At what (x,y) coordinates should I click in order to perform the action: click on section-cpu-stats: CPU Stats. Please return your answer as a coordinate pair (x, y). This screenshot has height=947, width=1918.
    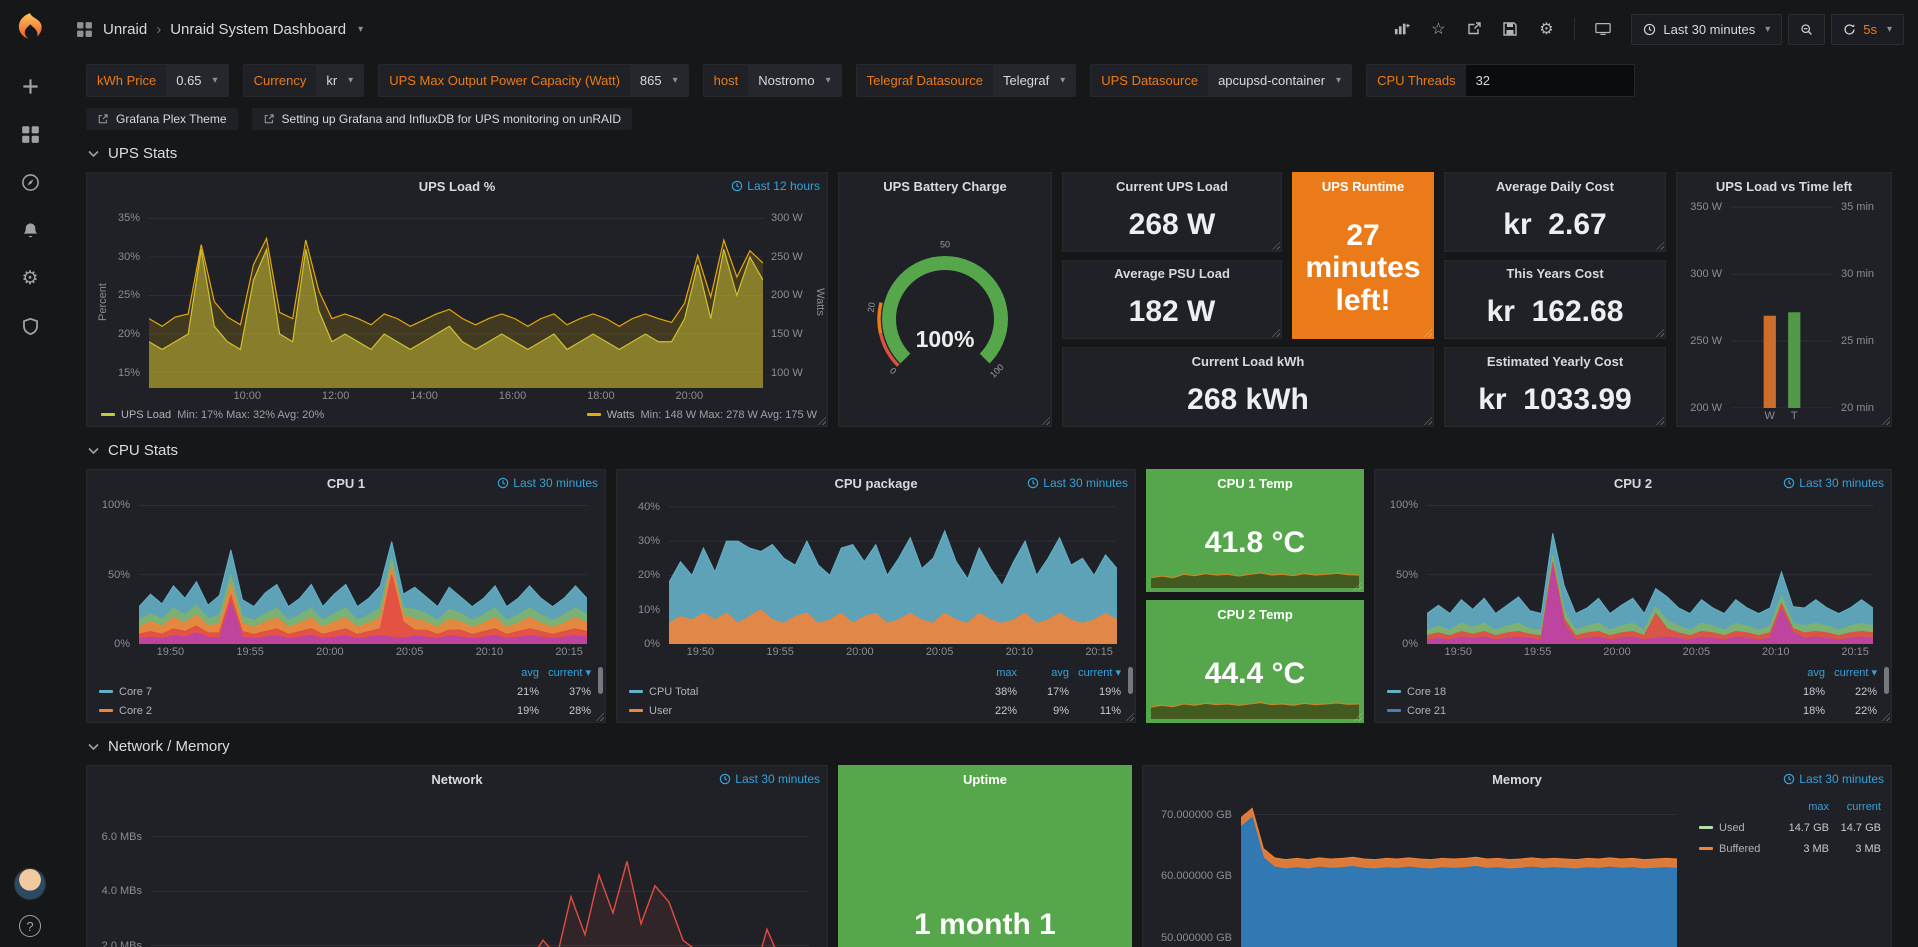
    Looking at the image, I should click on (990, 450).